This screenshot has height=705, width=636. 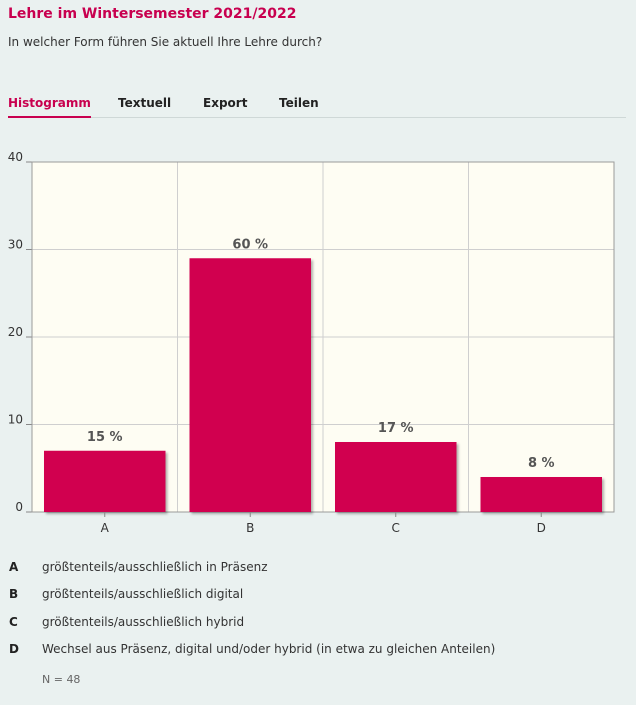 What do you see at coordinates (19, 507) in the screenshot?
I see `y-tick-label: 0` at bounding box center [19, 507].